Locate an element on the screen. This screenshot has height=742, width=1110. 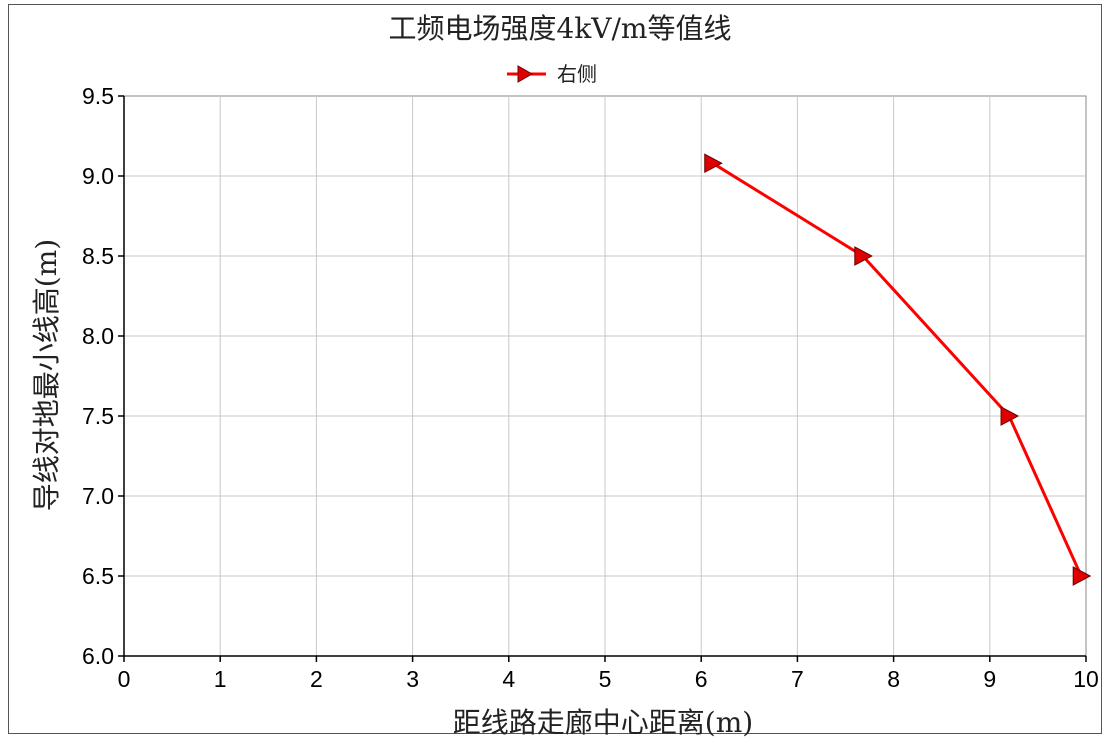
x-tick-label: 4 is located at coordinates (508, 679).